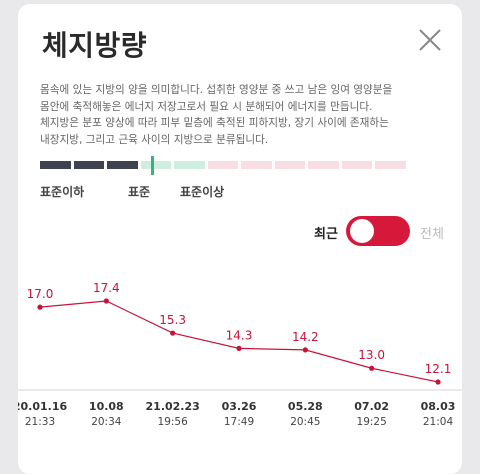 This screenshot has width=480, height=474. Describe the element at coordinates (371, 355) in the screenshot. I see `data-label: 13.0` at that location.